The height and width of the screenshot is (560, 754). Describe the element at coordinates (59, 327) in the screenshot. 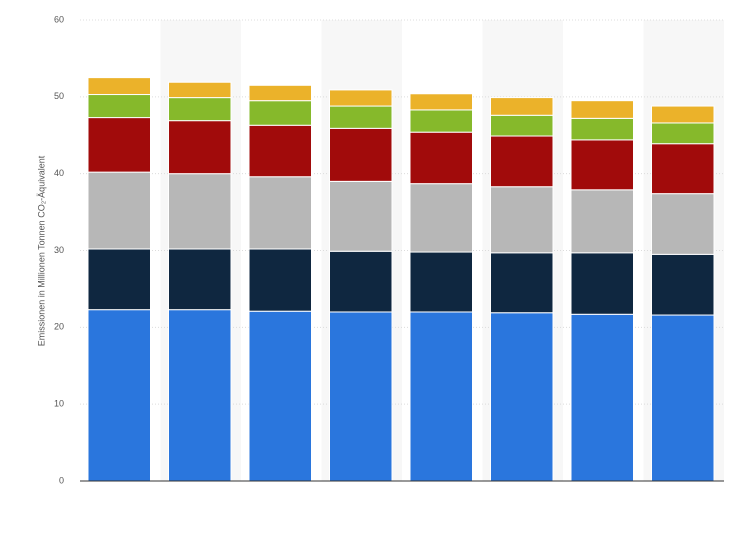

I see `y-tick-label: 20` at that location.